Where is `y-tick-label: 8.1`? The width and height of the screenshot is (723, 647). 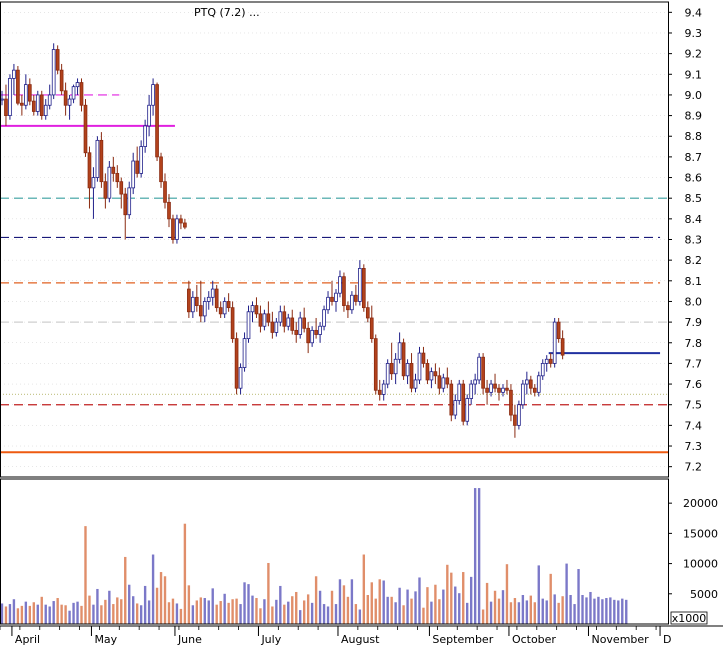 y-tick-label: 8.1 is located at coordinates (694, 281).